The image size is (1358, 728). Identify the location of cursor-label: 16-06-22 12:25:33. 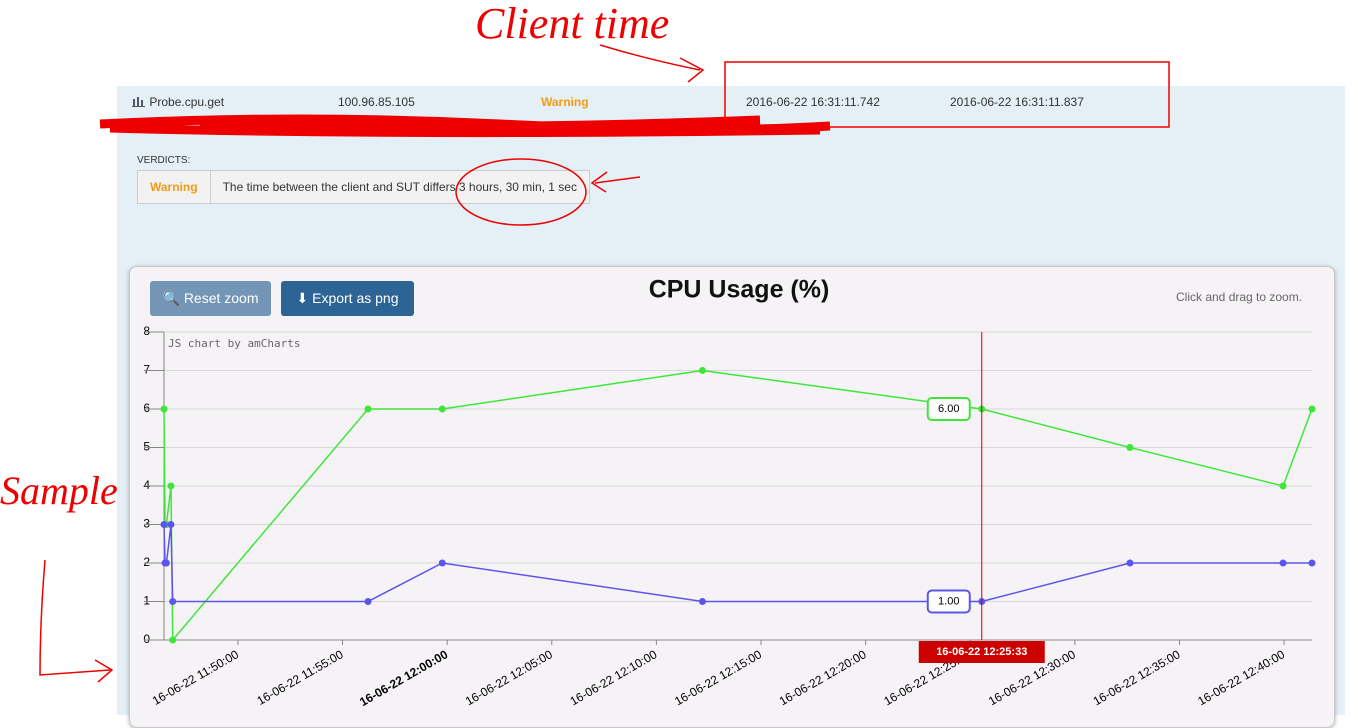
(981, 652).